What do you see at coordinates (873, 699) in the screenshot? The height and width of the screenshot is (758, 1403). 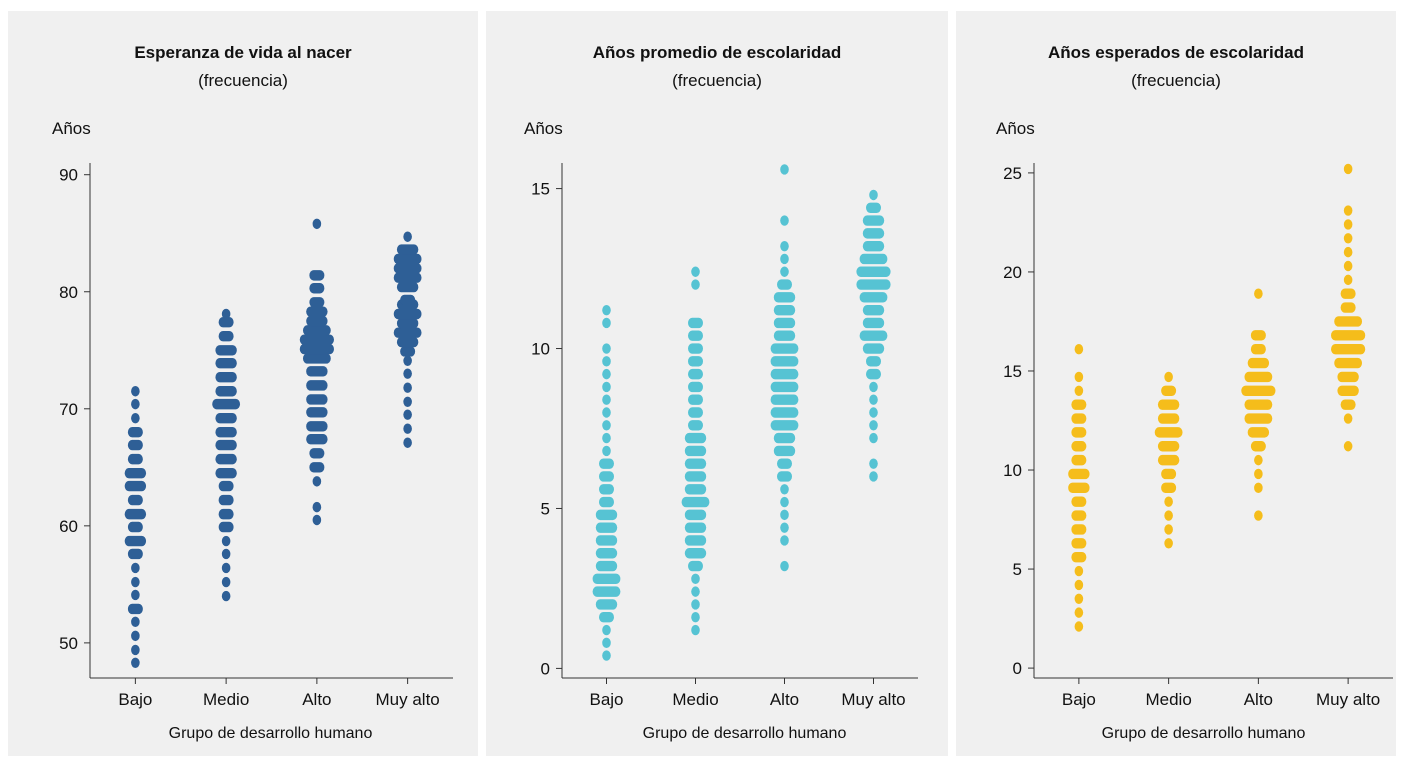 I see `x-tick-label: Muy alto` at bounding box center [873, 699].